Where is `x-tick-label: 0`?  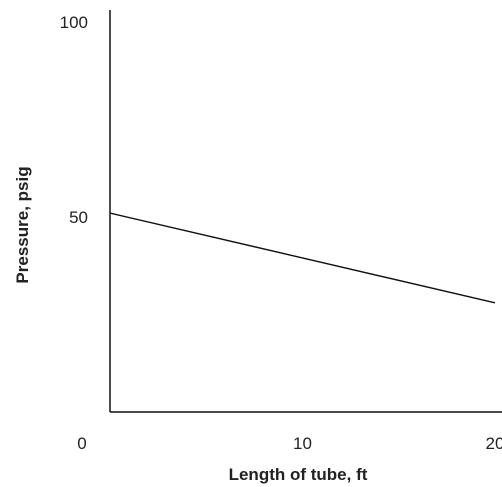
x-tick-label: 0 is located at coordinates (81, 443).